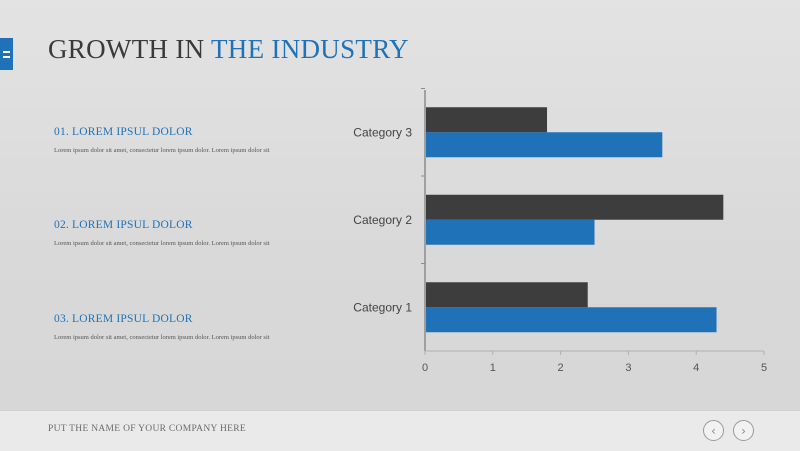 The width and height of the screenshot is (800, 451). I want to click on x-tick-label: 5, so click(764, 368).